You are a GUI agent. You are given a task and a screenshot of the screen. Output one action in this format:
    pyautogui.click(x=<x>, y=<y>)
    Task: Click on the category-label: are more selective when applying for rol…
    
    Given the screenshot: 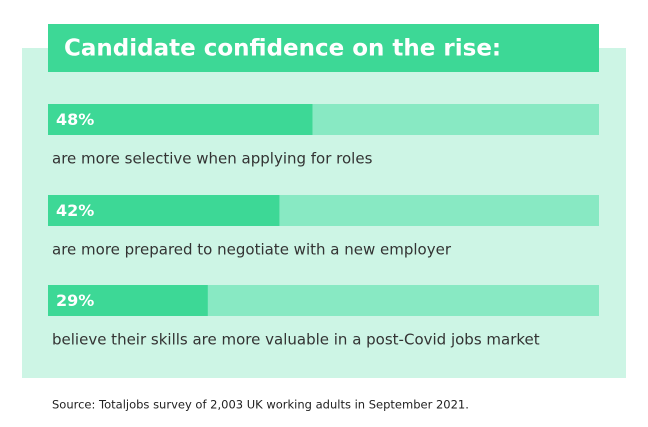 What is the action you would take?
    pyautogui.click(x=212, y=159)
    